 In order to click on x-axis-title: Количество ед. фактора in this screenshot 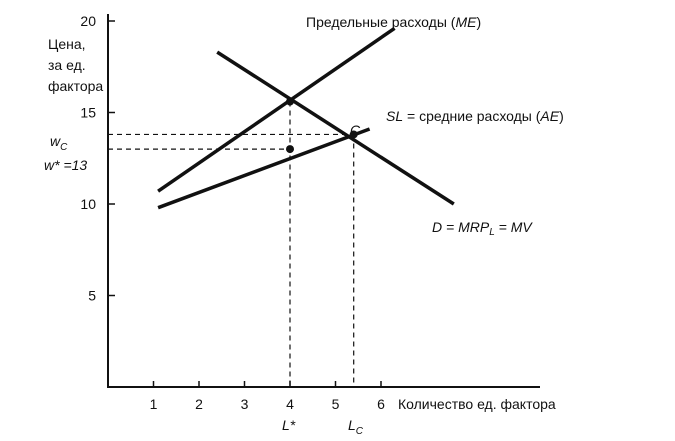, I will do `click(477, 404)`.